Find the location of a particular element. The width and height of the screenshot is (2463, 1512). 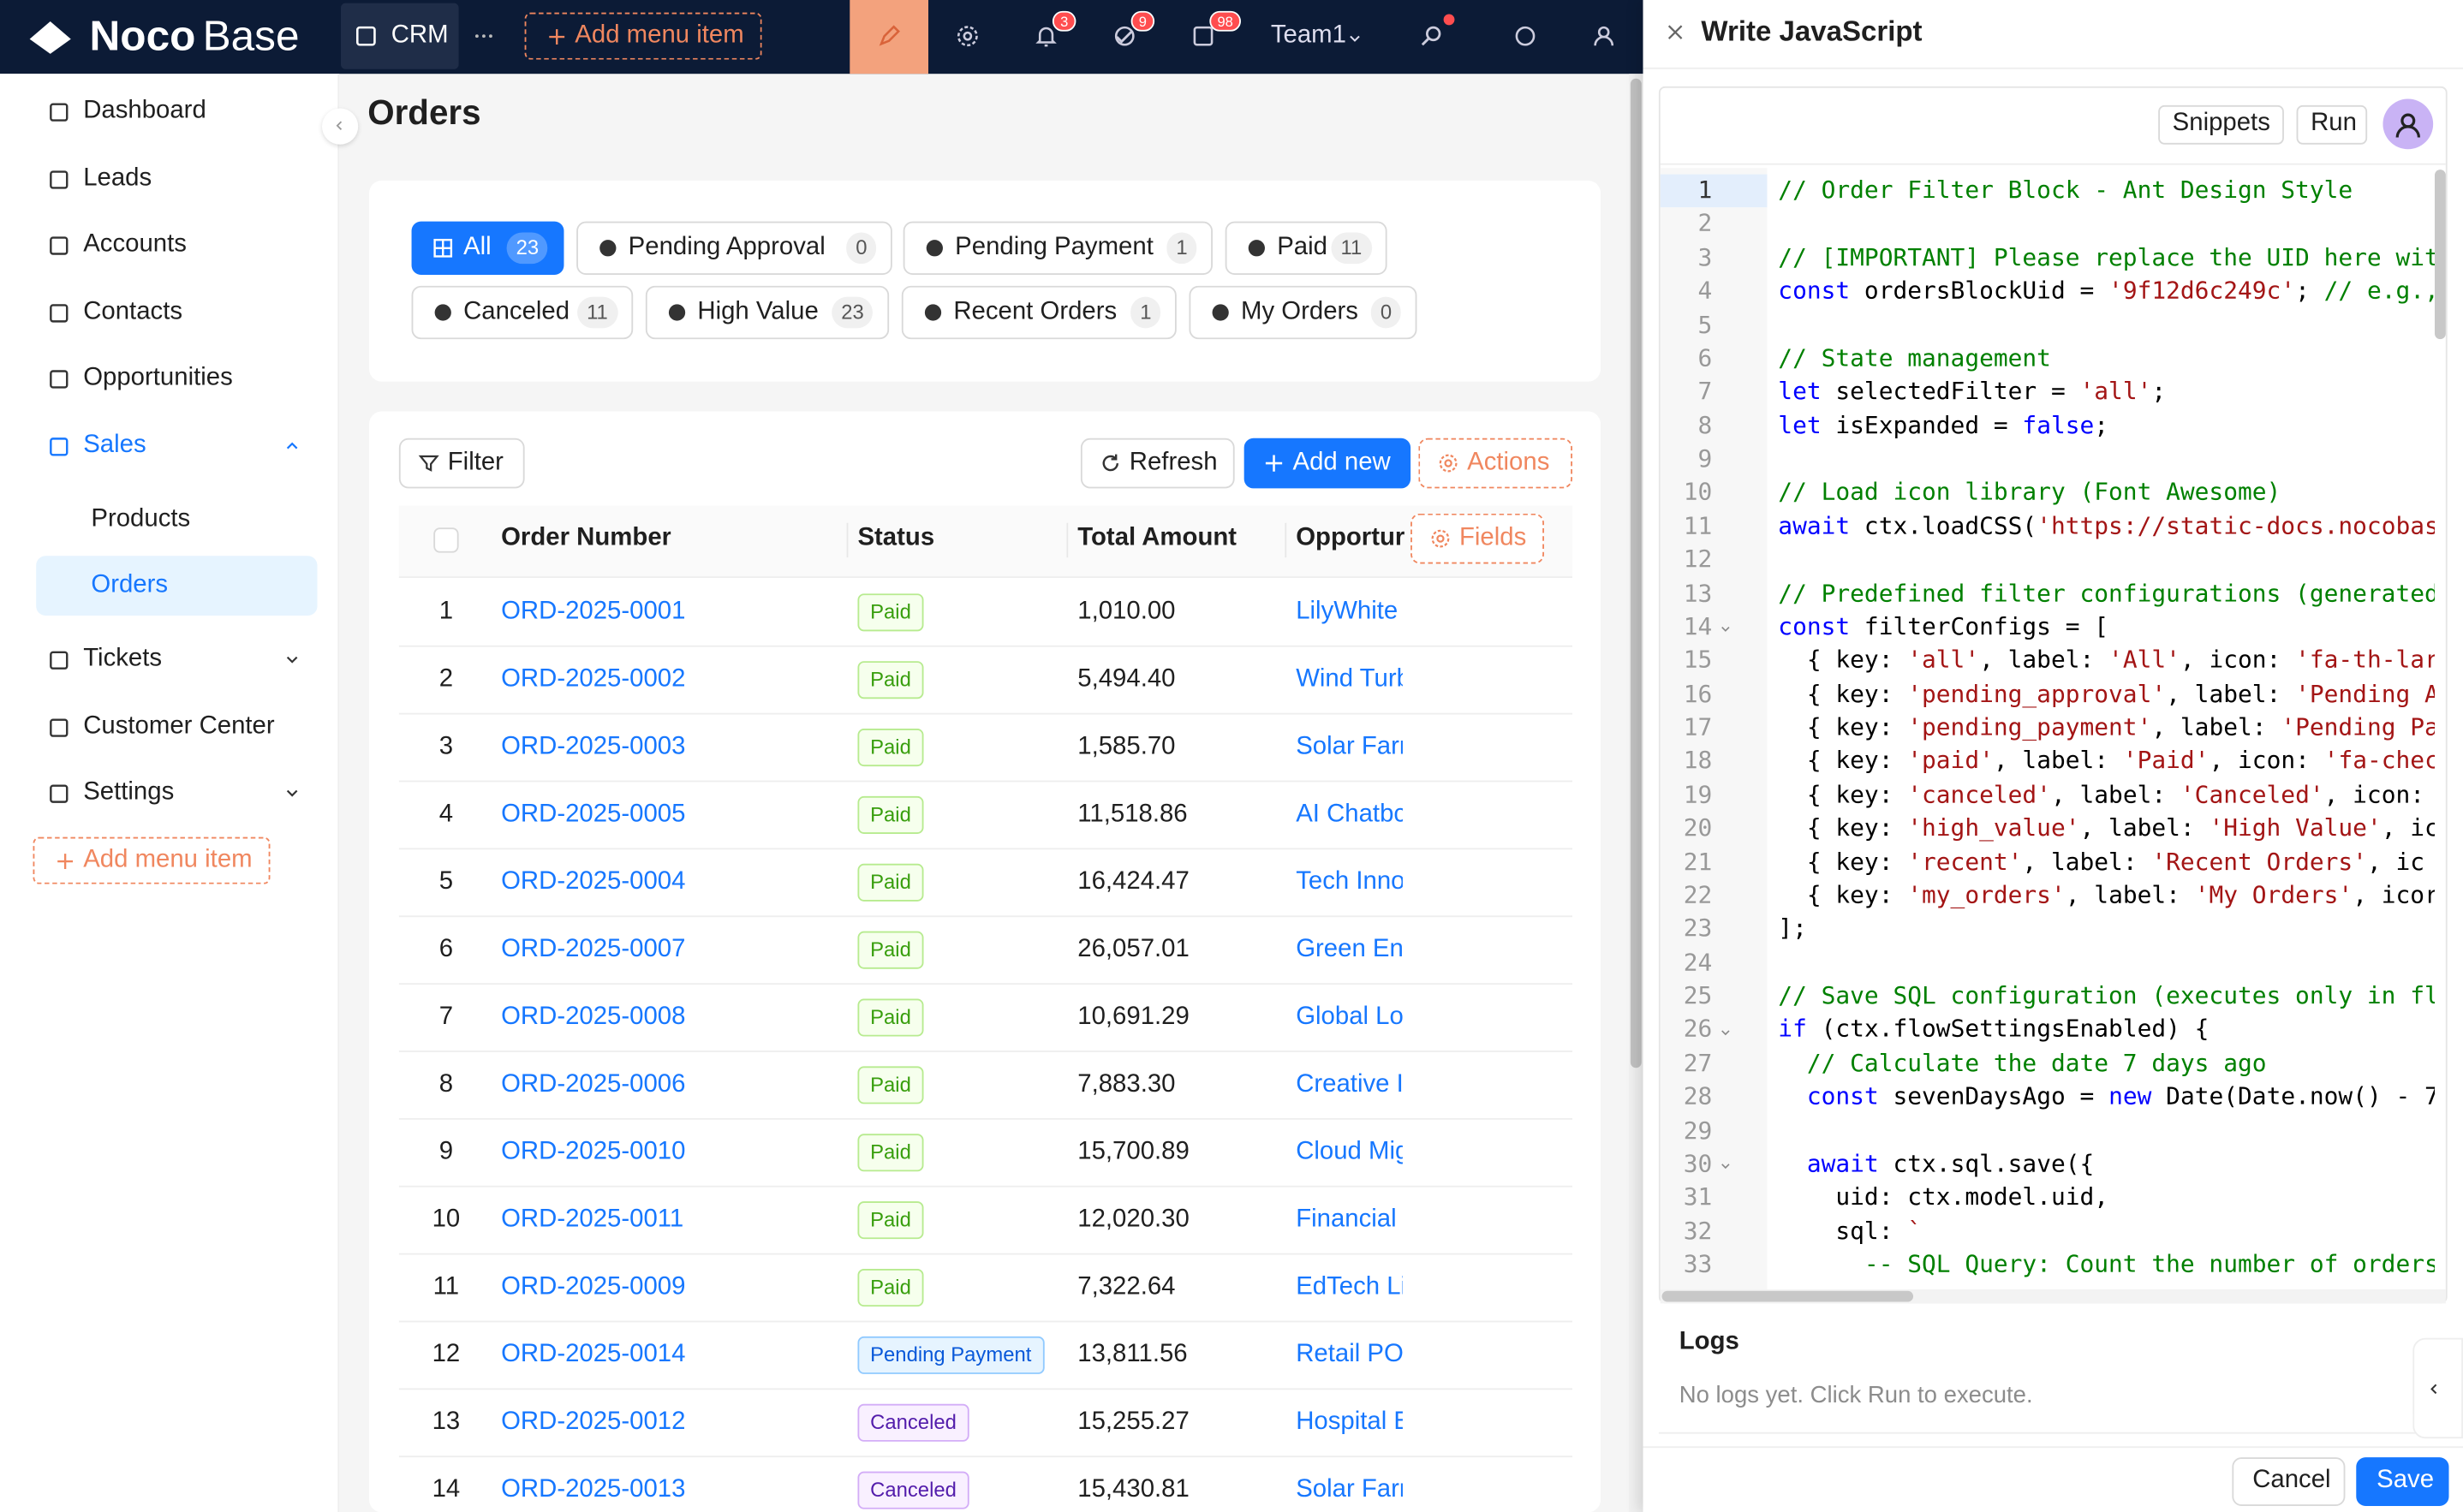

order-number: ORD-2025-0006 is located at coordinates (593, 1084).